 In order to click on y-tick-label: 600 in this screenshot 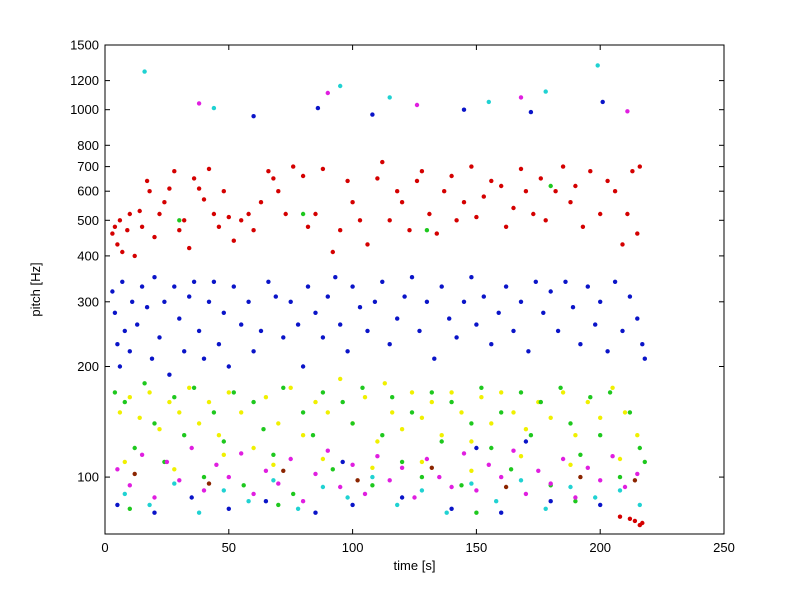, I will do `click(88, 191)`.